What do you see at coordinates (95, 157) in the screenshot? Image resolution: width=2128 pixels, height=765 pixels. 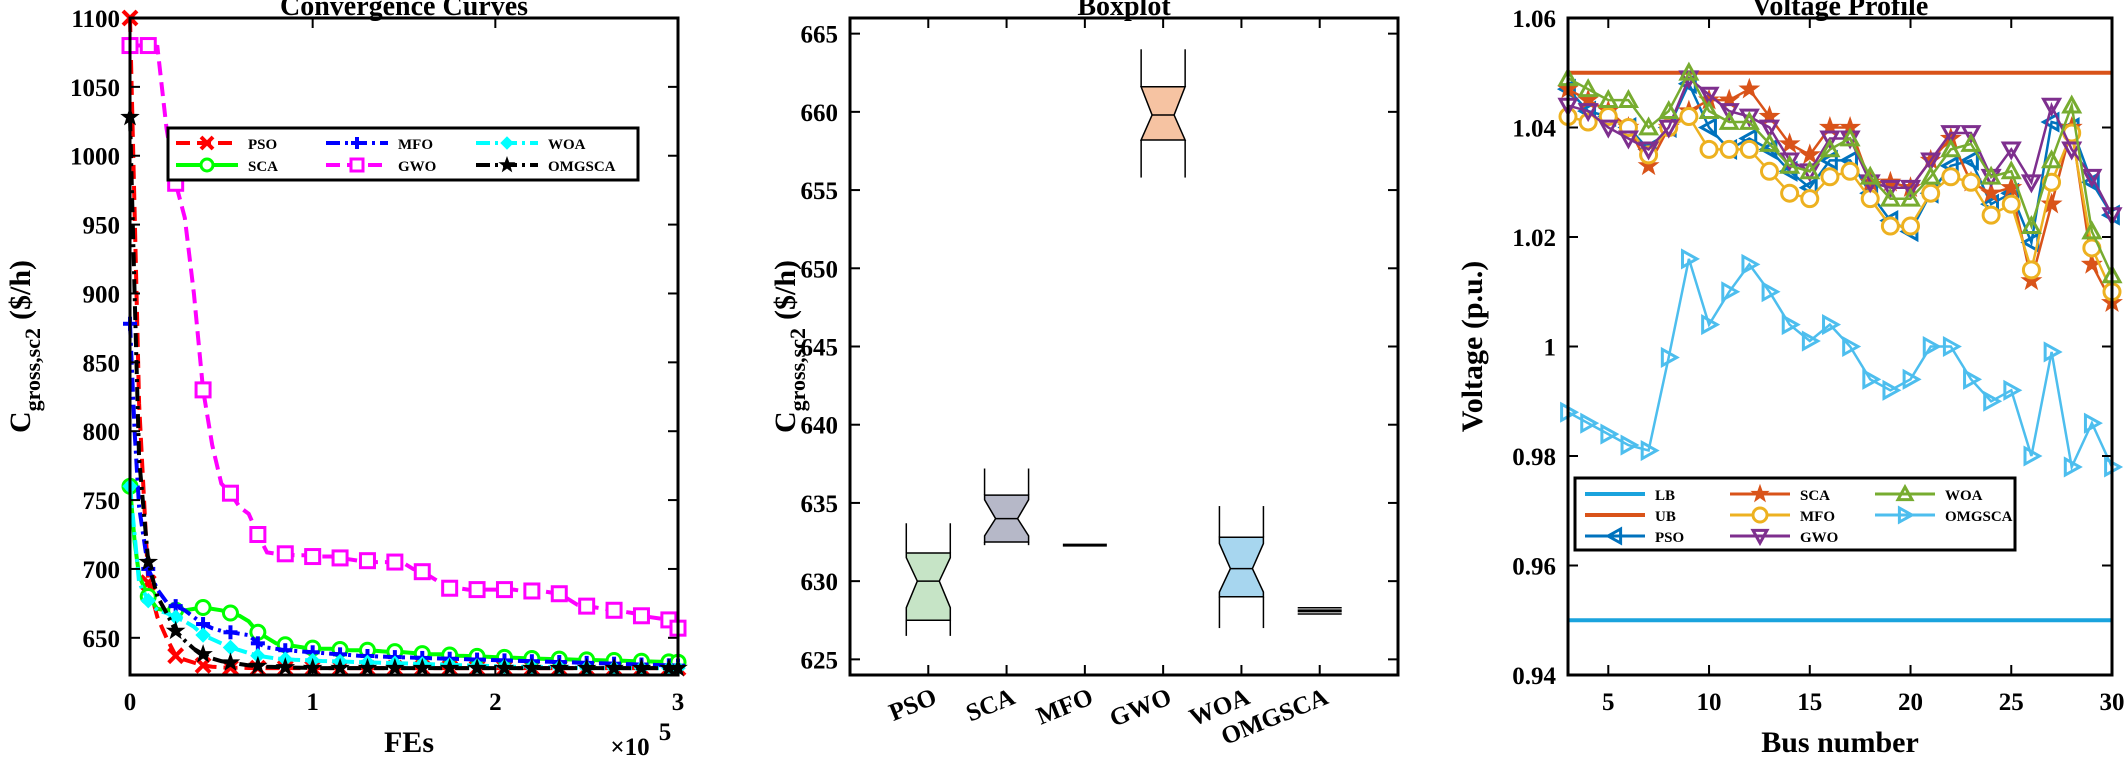 I see `y-tick-label: 1000` at bounding box center [95, 157].